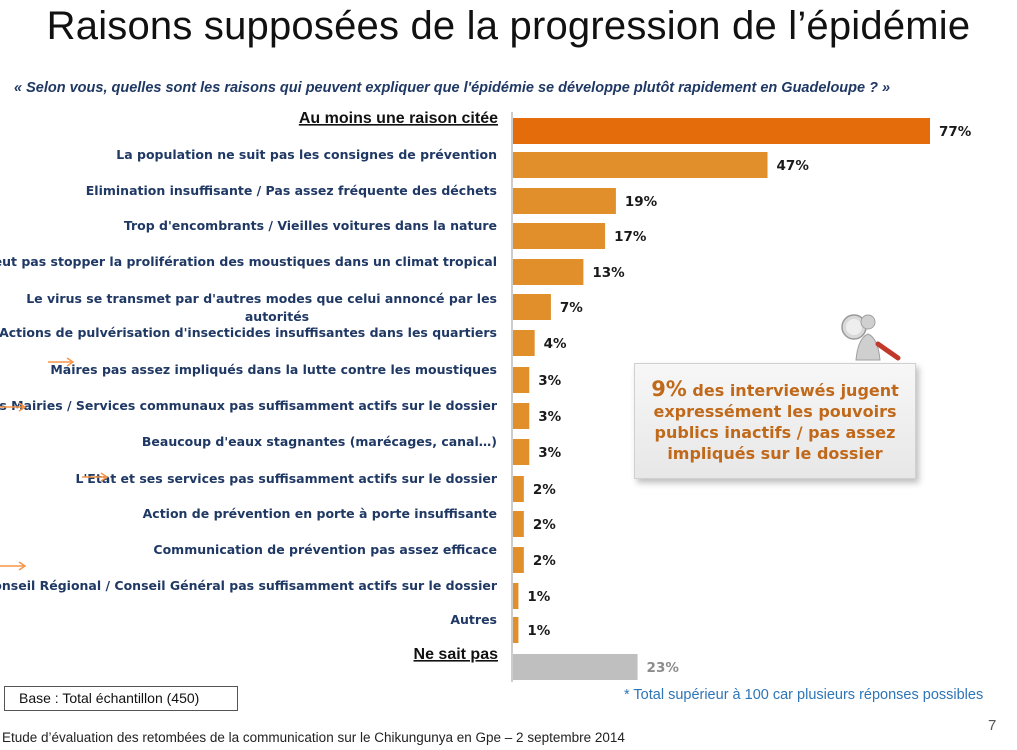  I want to click on value-label-15: 23%, so click(663, 668).